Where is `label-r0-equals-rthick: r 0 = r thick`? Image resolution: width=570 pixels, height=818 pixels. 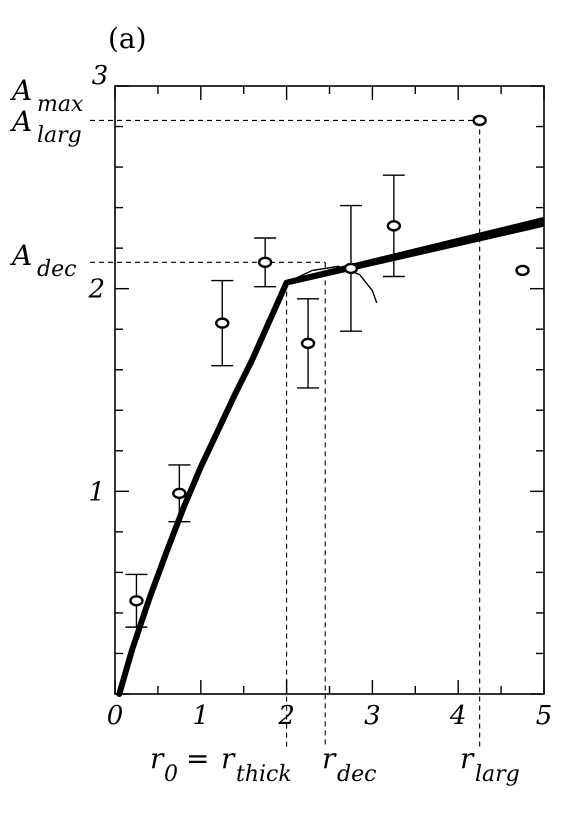 label-r0-equals-rthick: r 0 = r thick is located at coordinates (221, 764).